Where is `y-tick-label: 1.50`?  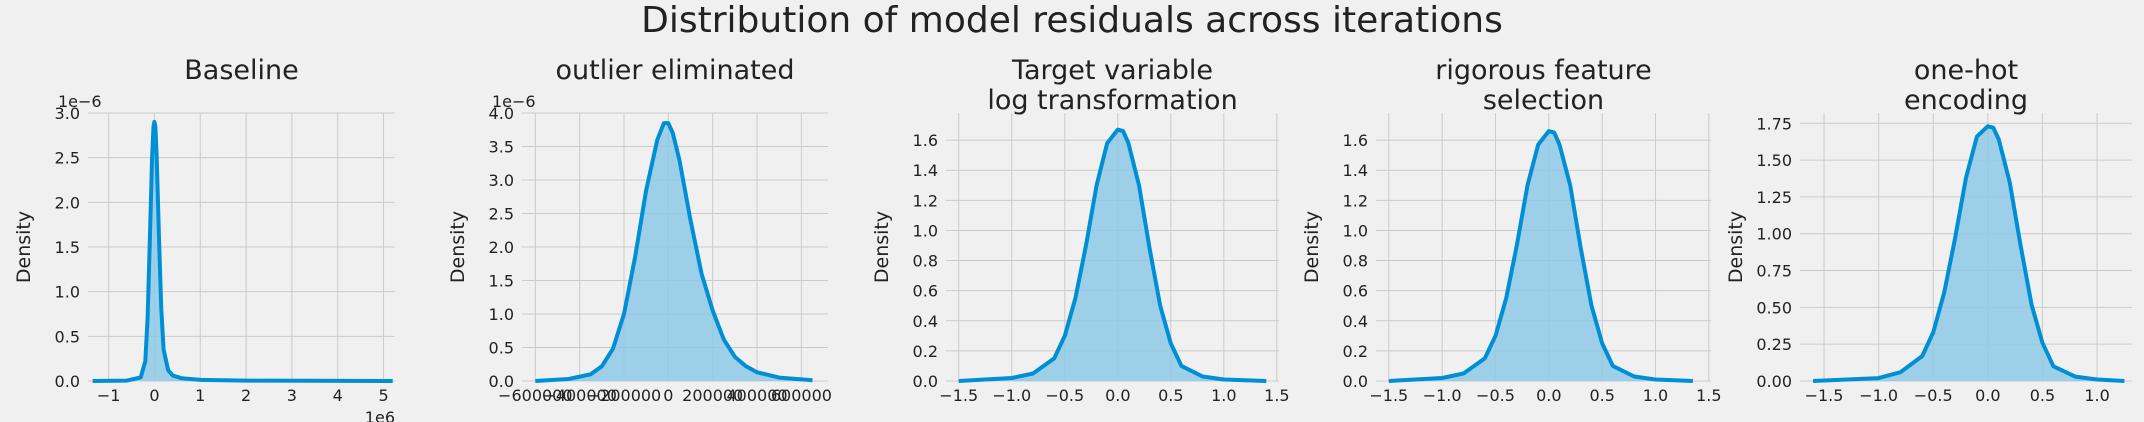
y-tick-label: 1.50 is located at coordinates (1774, 160).